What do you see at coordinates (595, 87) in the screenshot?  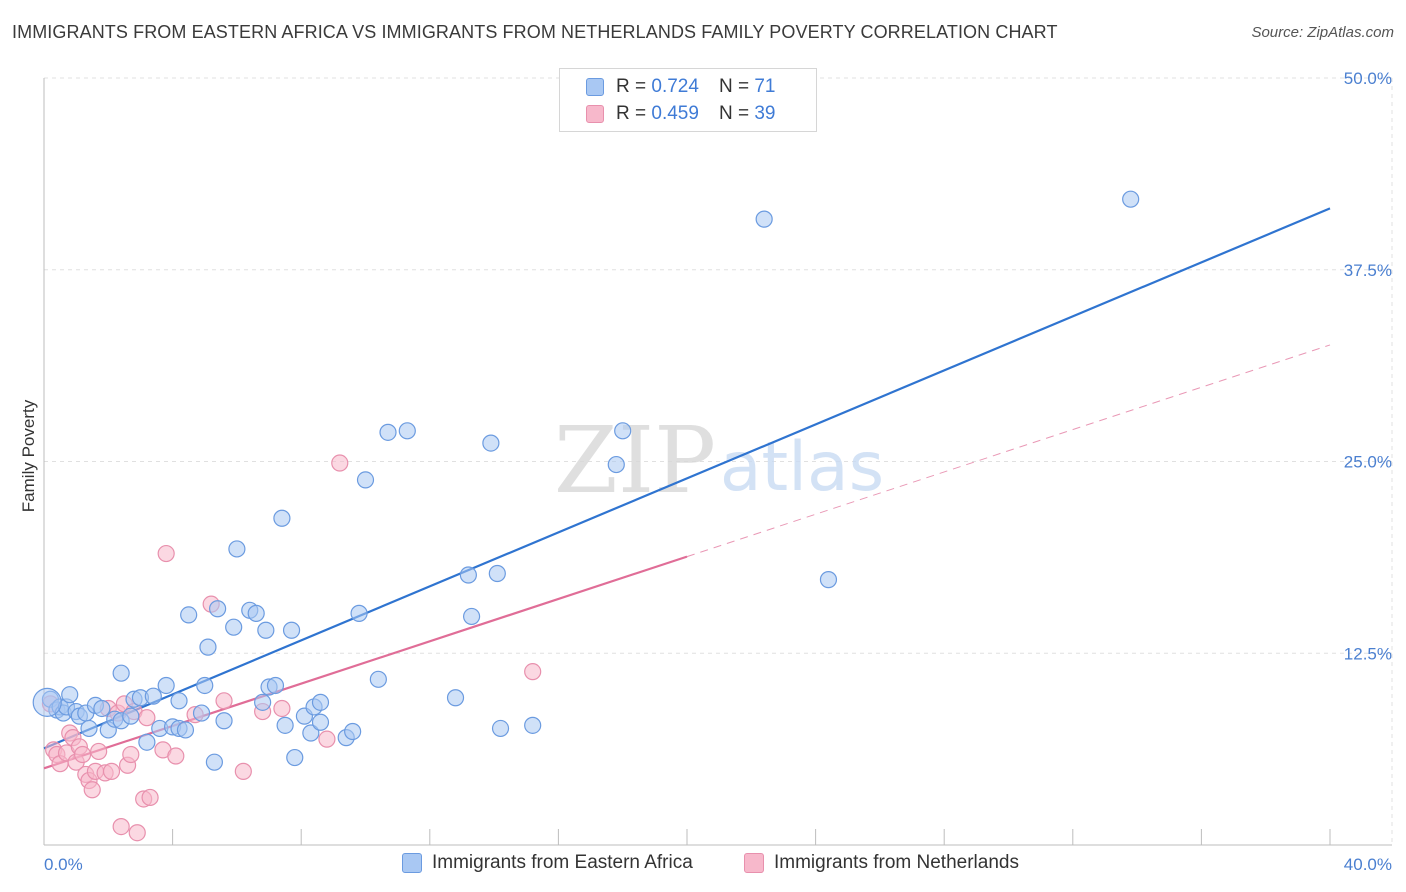 I see `legend-swatch-blue` at bounding box center [595, 87].